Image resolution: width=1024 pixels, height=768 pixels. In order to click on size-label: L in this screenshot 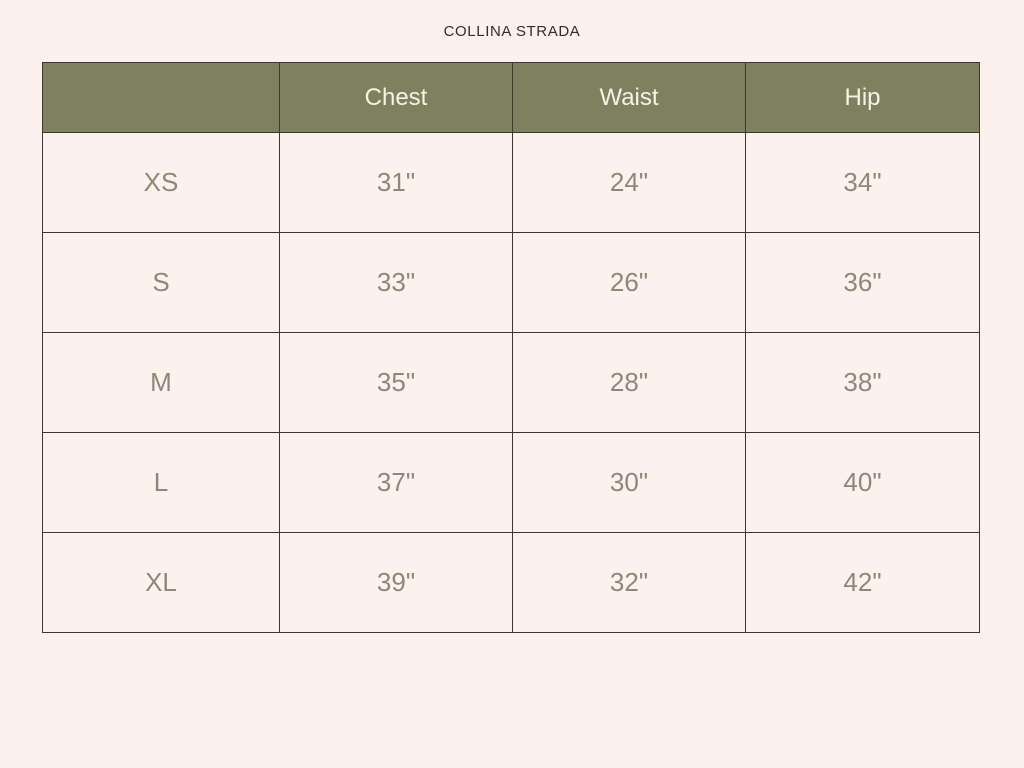, I will do `click(161, 482)`.